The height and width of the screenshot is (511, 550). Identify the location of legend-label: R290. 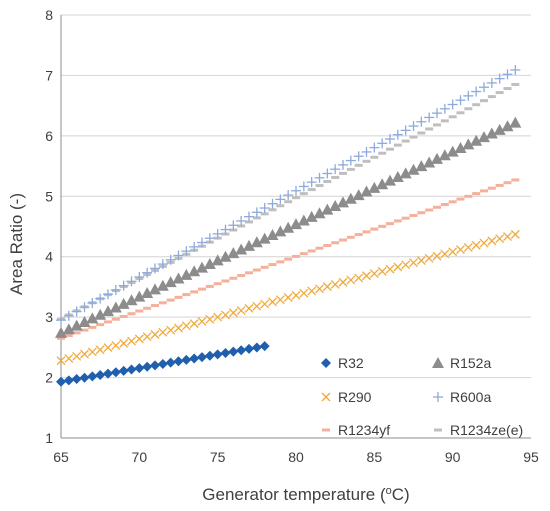
(355, 397).